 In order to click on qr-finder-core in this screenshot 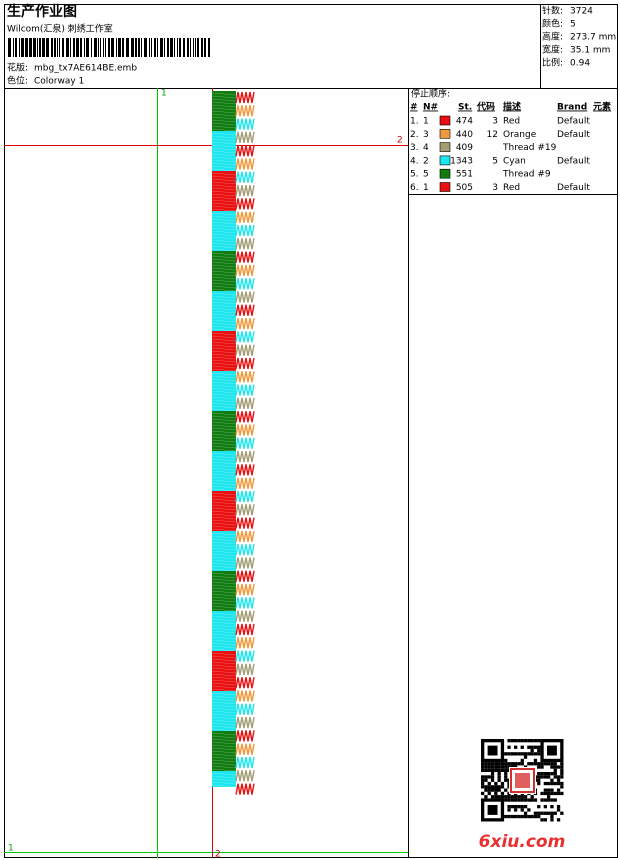, I will do `click(492, 750)`.